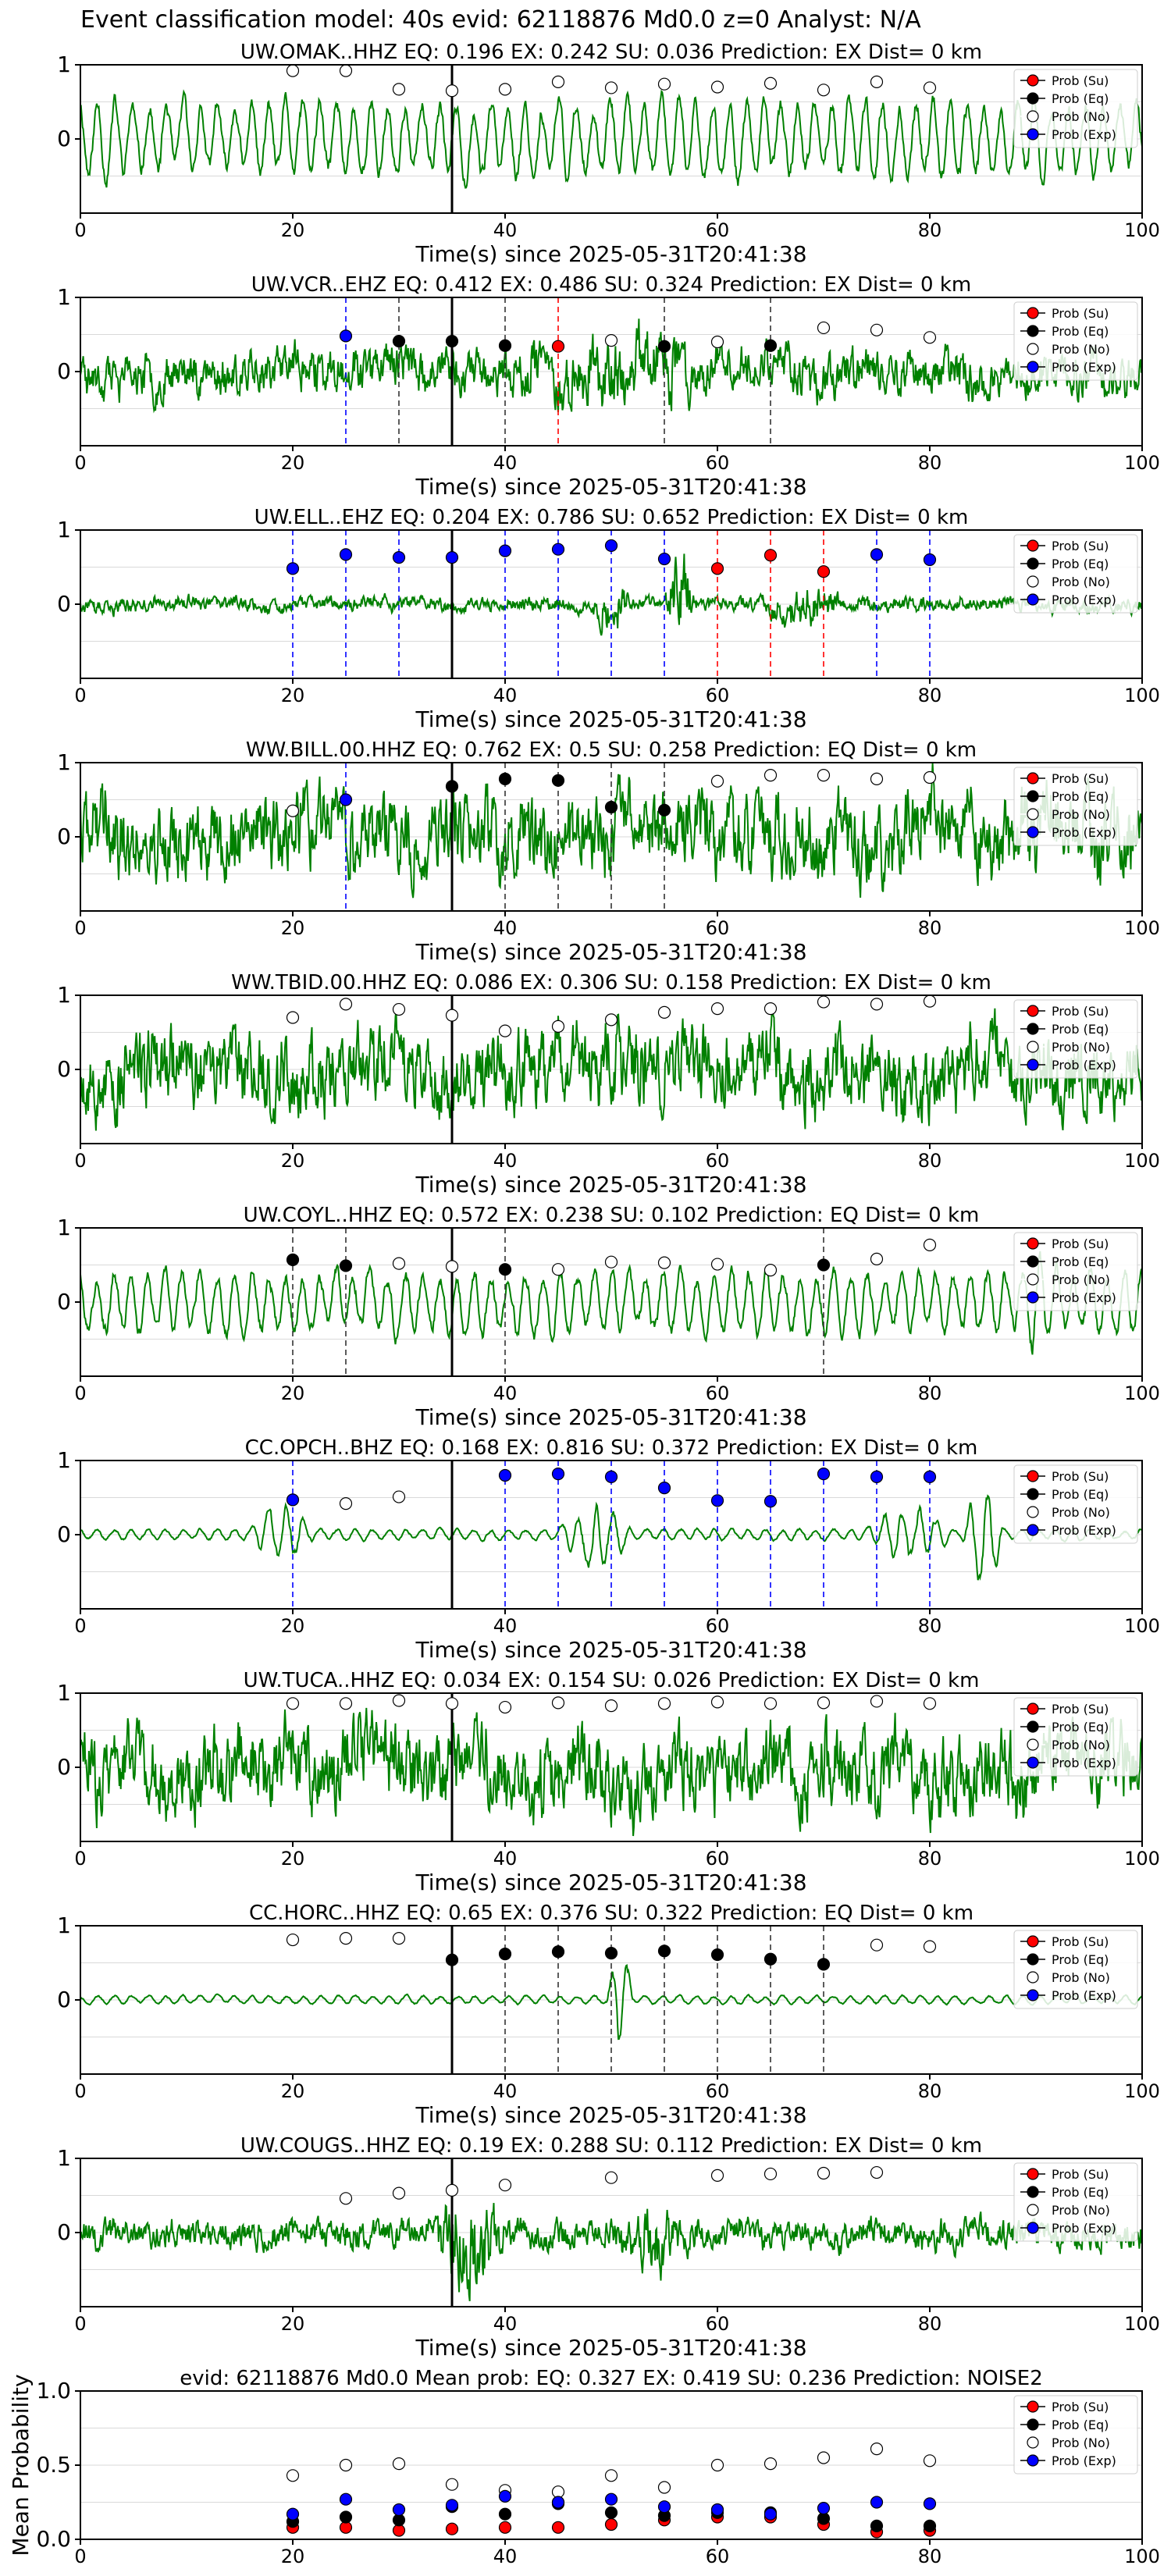 The width and height of the screenshot is (1171, 2576). I want to click on legend-box, so click(1075, 1504).